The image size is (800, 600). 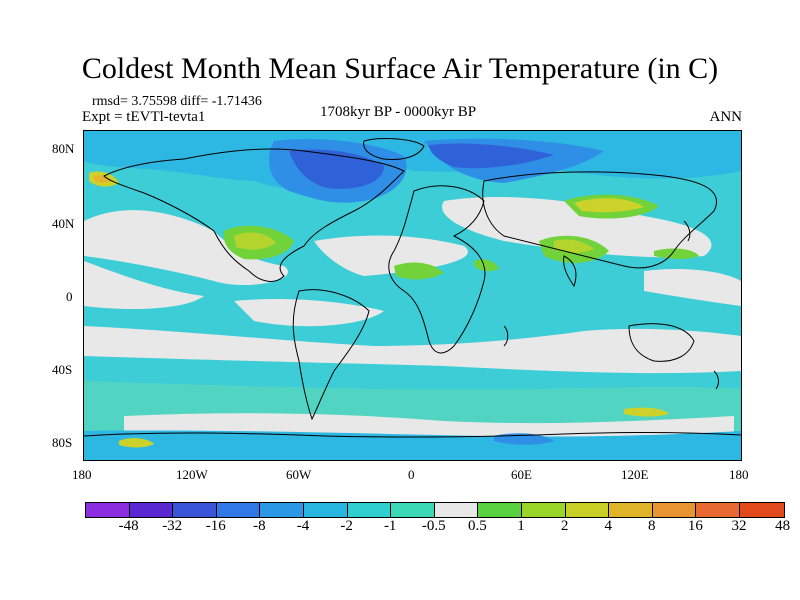 I want to click on lat-tick-40s: 40S, so click(x=62, y=369).